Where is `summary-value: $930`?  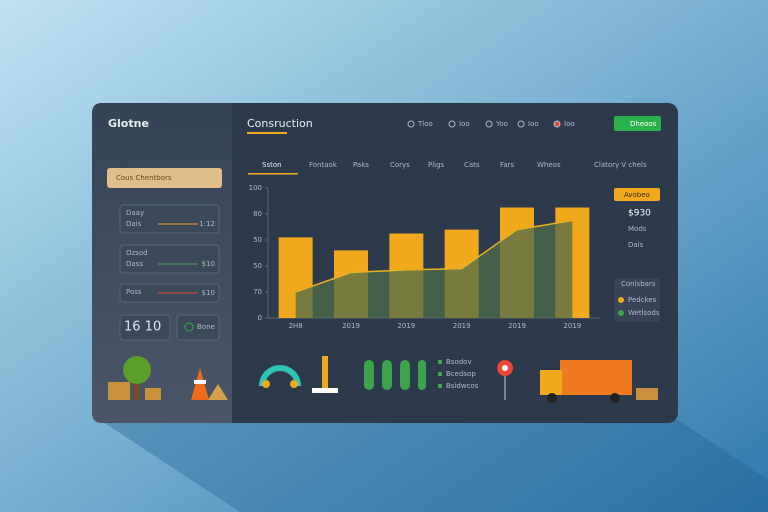 summary-value: $930 is located at coordinates (639, 214).